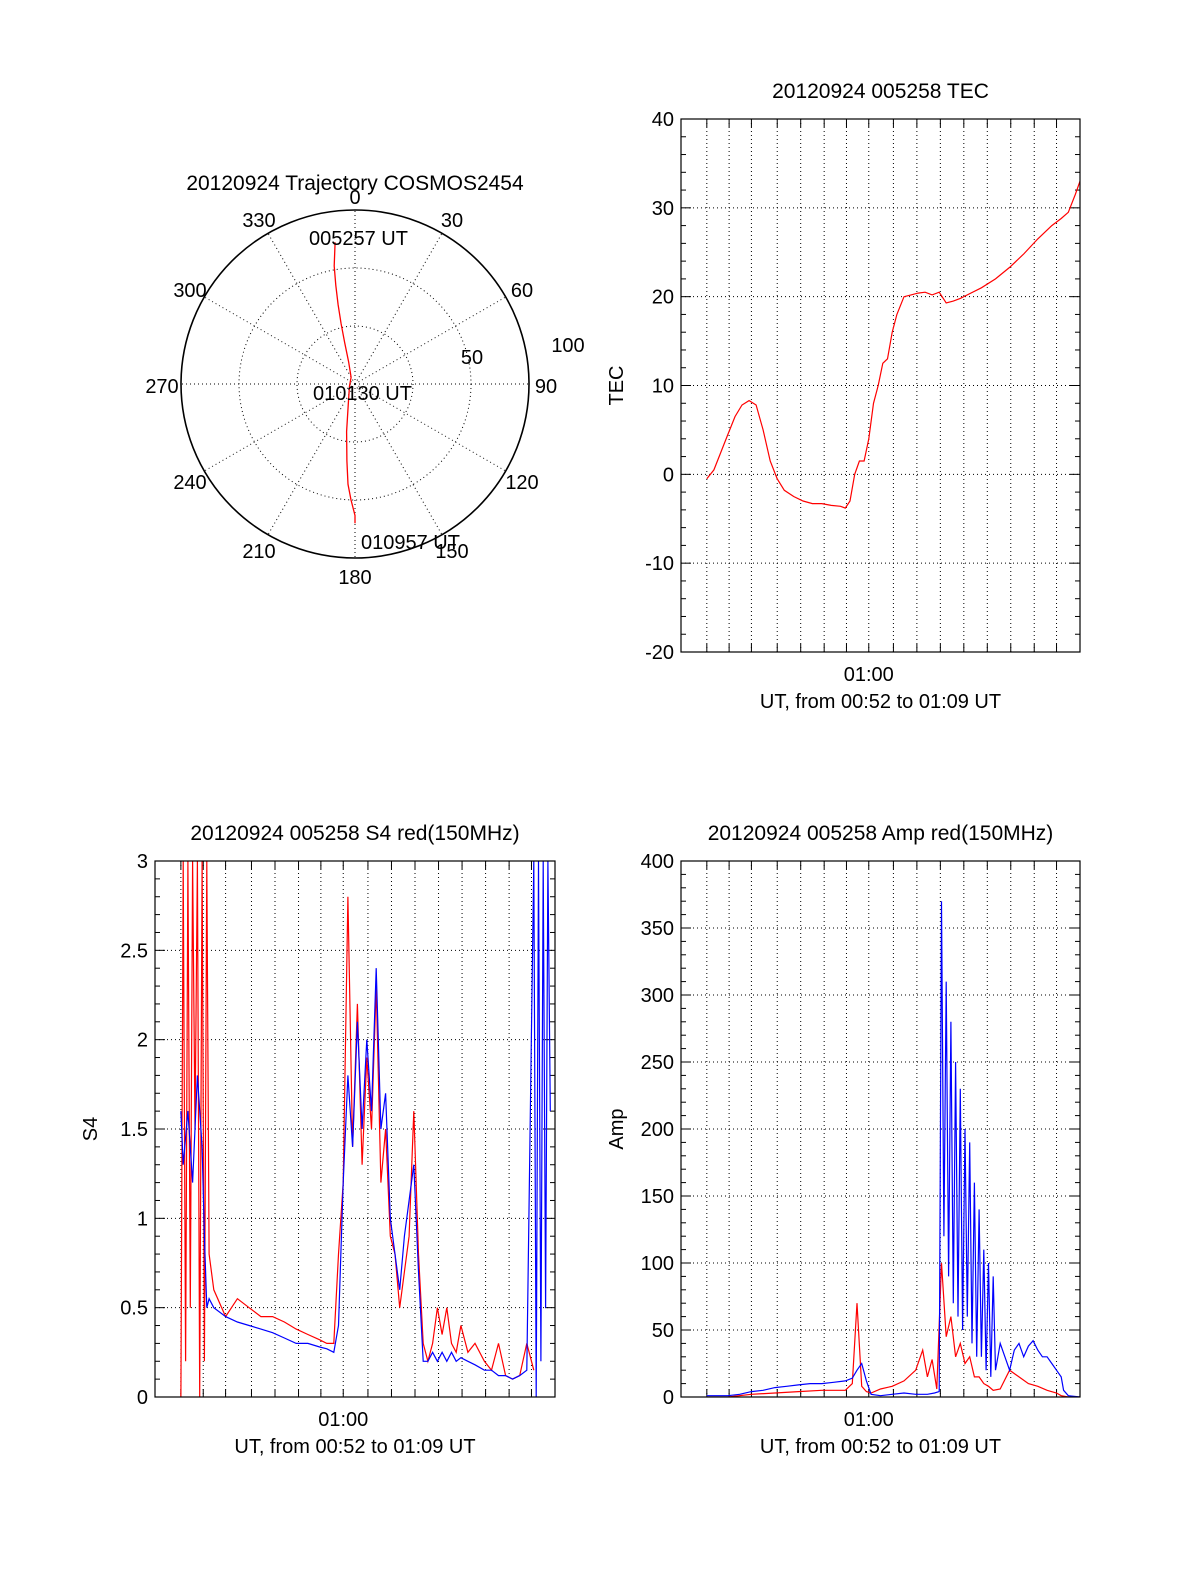  Describe the element at coordinates (881, 833) in the screenshot. I see `amp-title: 20120924 005258 Amp red(150MHz)` at that location.